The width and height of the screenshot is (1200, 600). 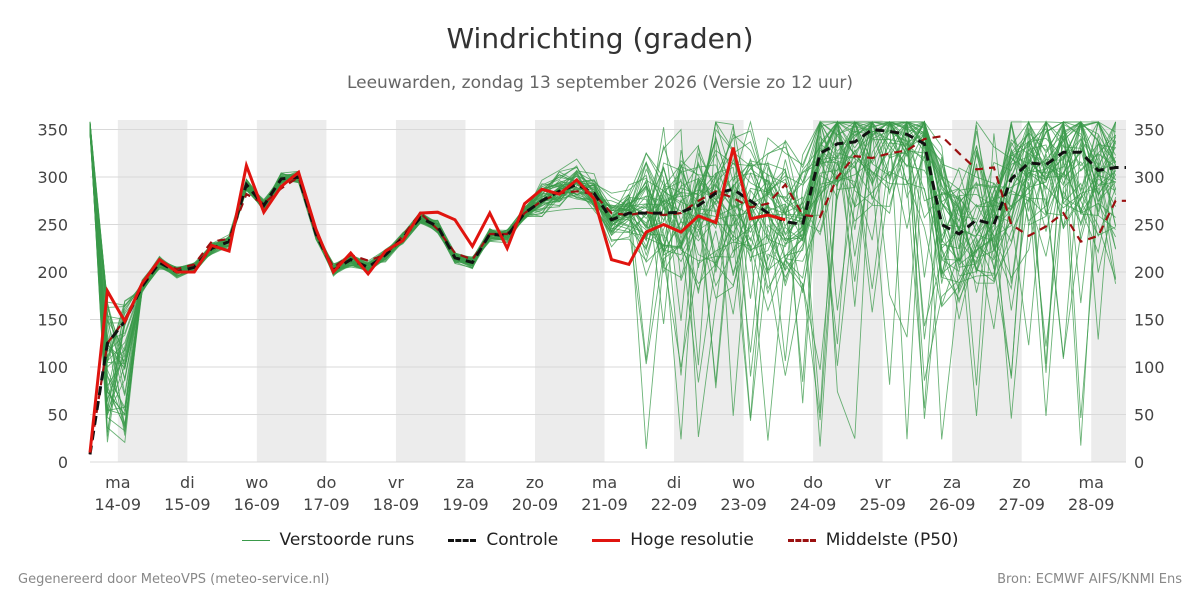 What do you see at coordinates (1091, 504) in the screenshot?
I see `x-tick-date: 28-09` at bounding box center [1091, 504].